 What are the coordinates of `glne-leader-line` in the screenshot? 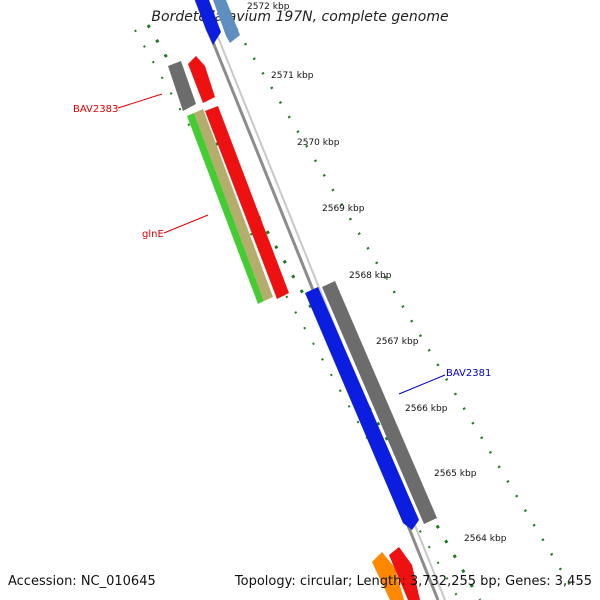 It's located at (186, 224).